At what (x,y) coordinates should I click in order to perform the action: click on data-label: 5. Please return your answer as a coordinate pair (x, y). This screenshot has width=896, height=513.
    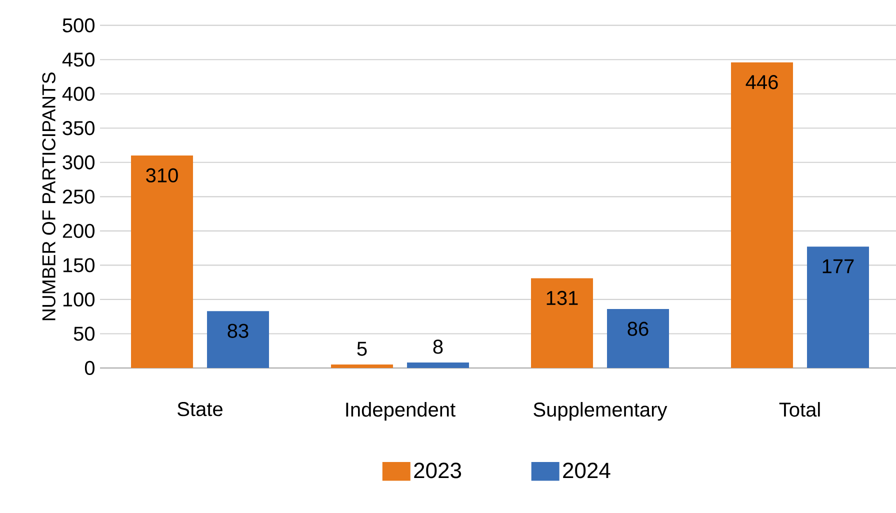
    Looking at the image, I should click on (362, 349).